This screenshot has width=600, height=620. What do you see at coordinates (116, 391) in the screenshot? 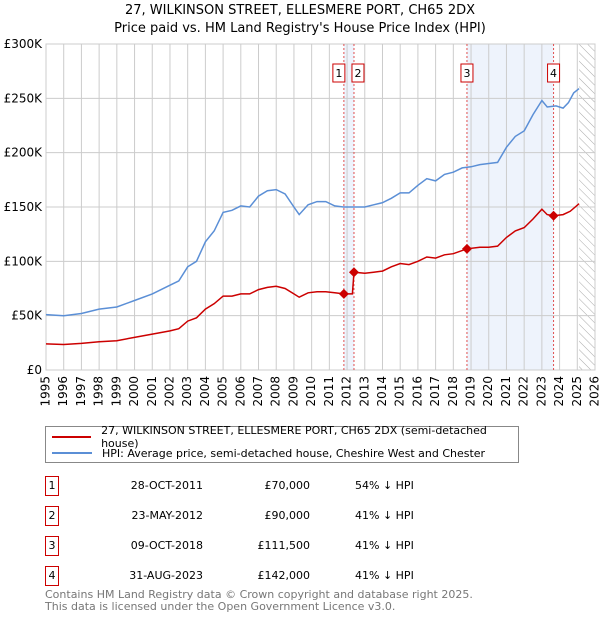
I see `x-tick-label: 1999` at bounding box center [116, 391].